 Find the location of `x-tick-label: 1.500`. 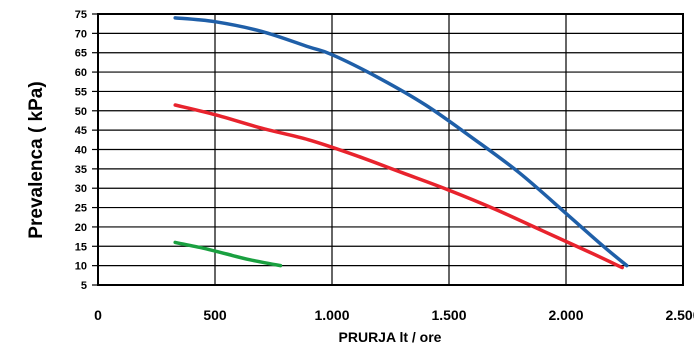

x-tick-label: 1.500 is located at coordinates (448, 315).